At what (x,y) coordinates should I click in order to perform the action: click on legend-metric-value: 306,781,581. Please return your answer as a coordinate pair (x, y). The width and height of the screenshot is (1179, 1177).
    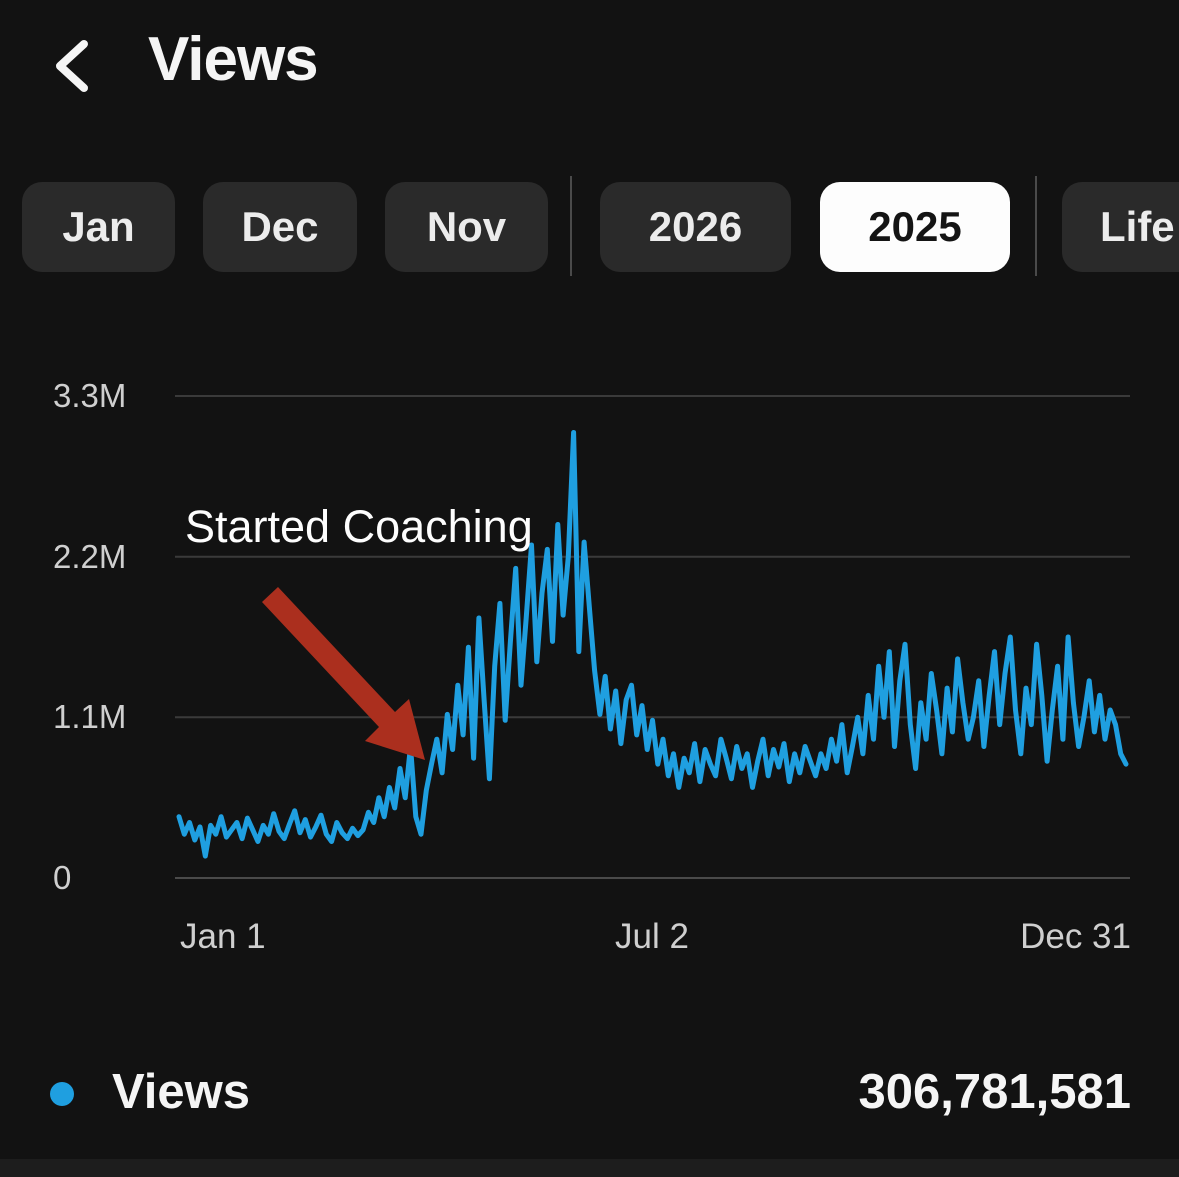
    Looking at the image, I should click on (995, 1092).